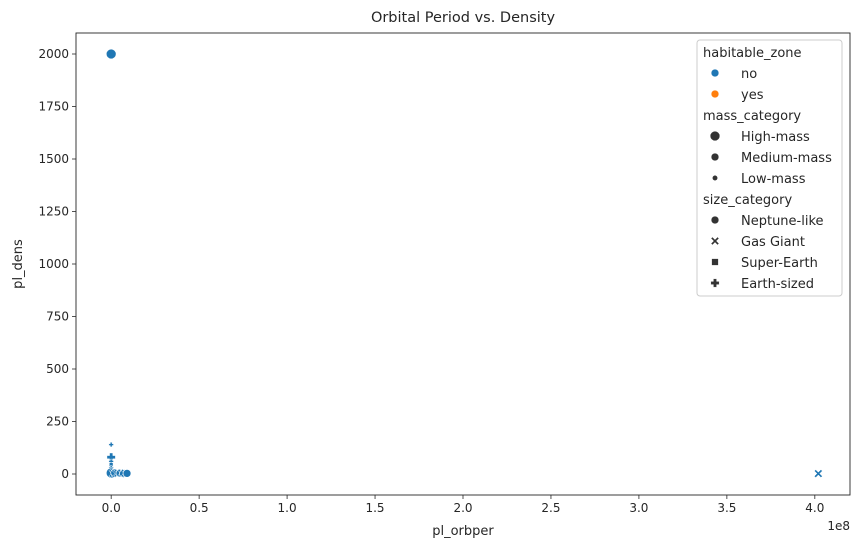  What do you see at coordinates (769, 168) in the screenshot?
I see `legend-box` at bounding box center [769, 168].